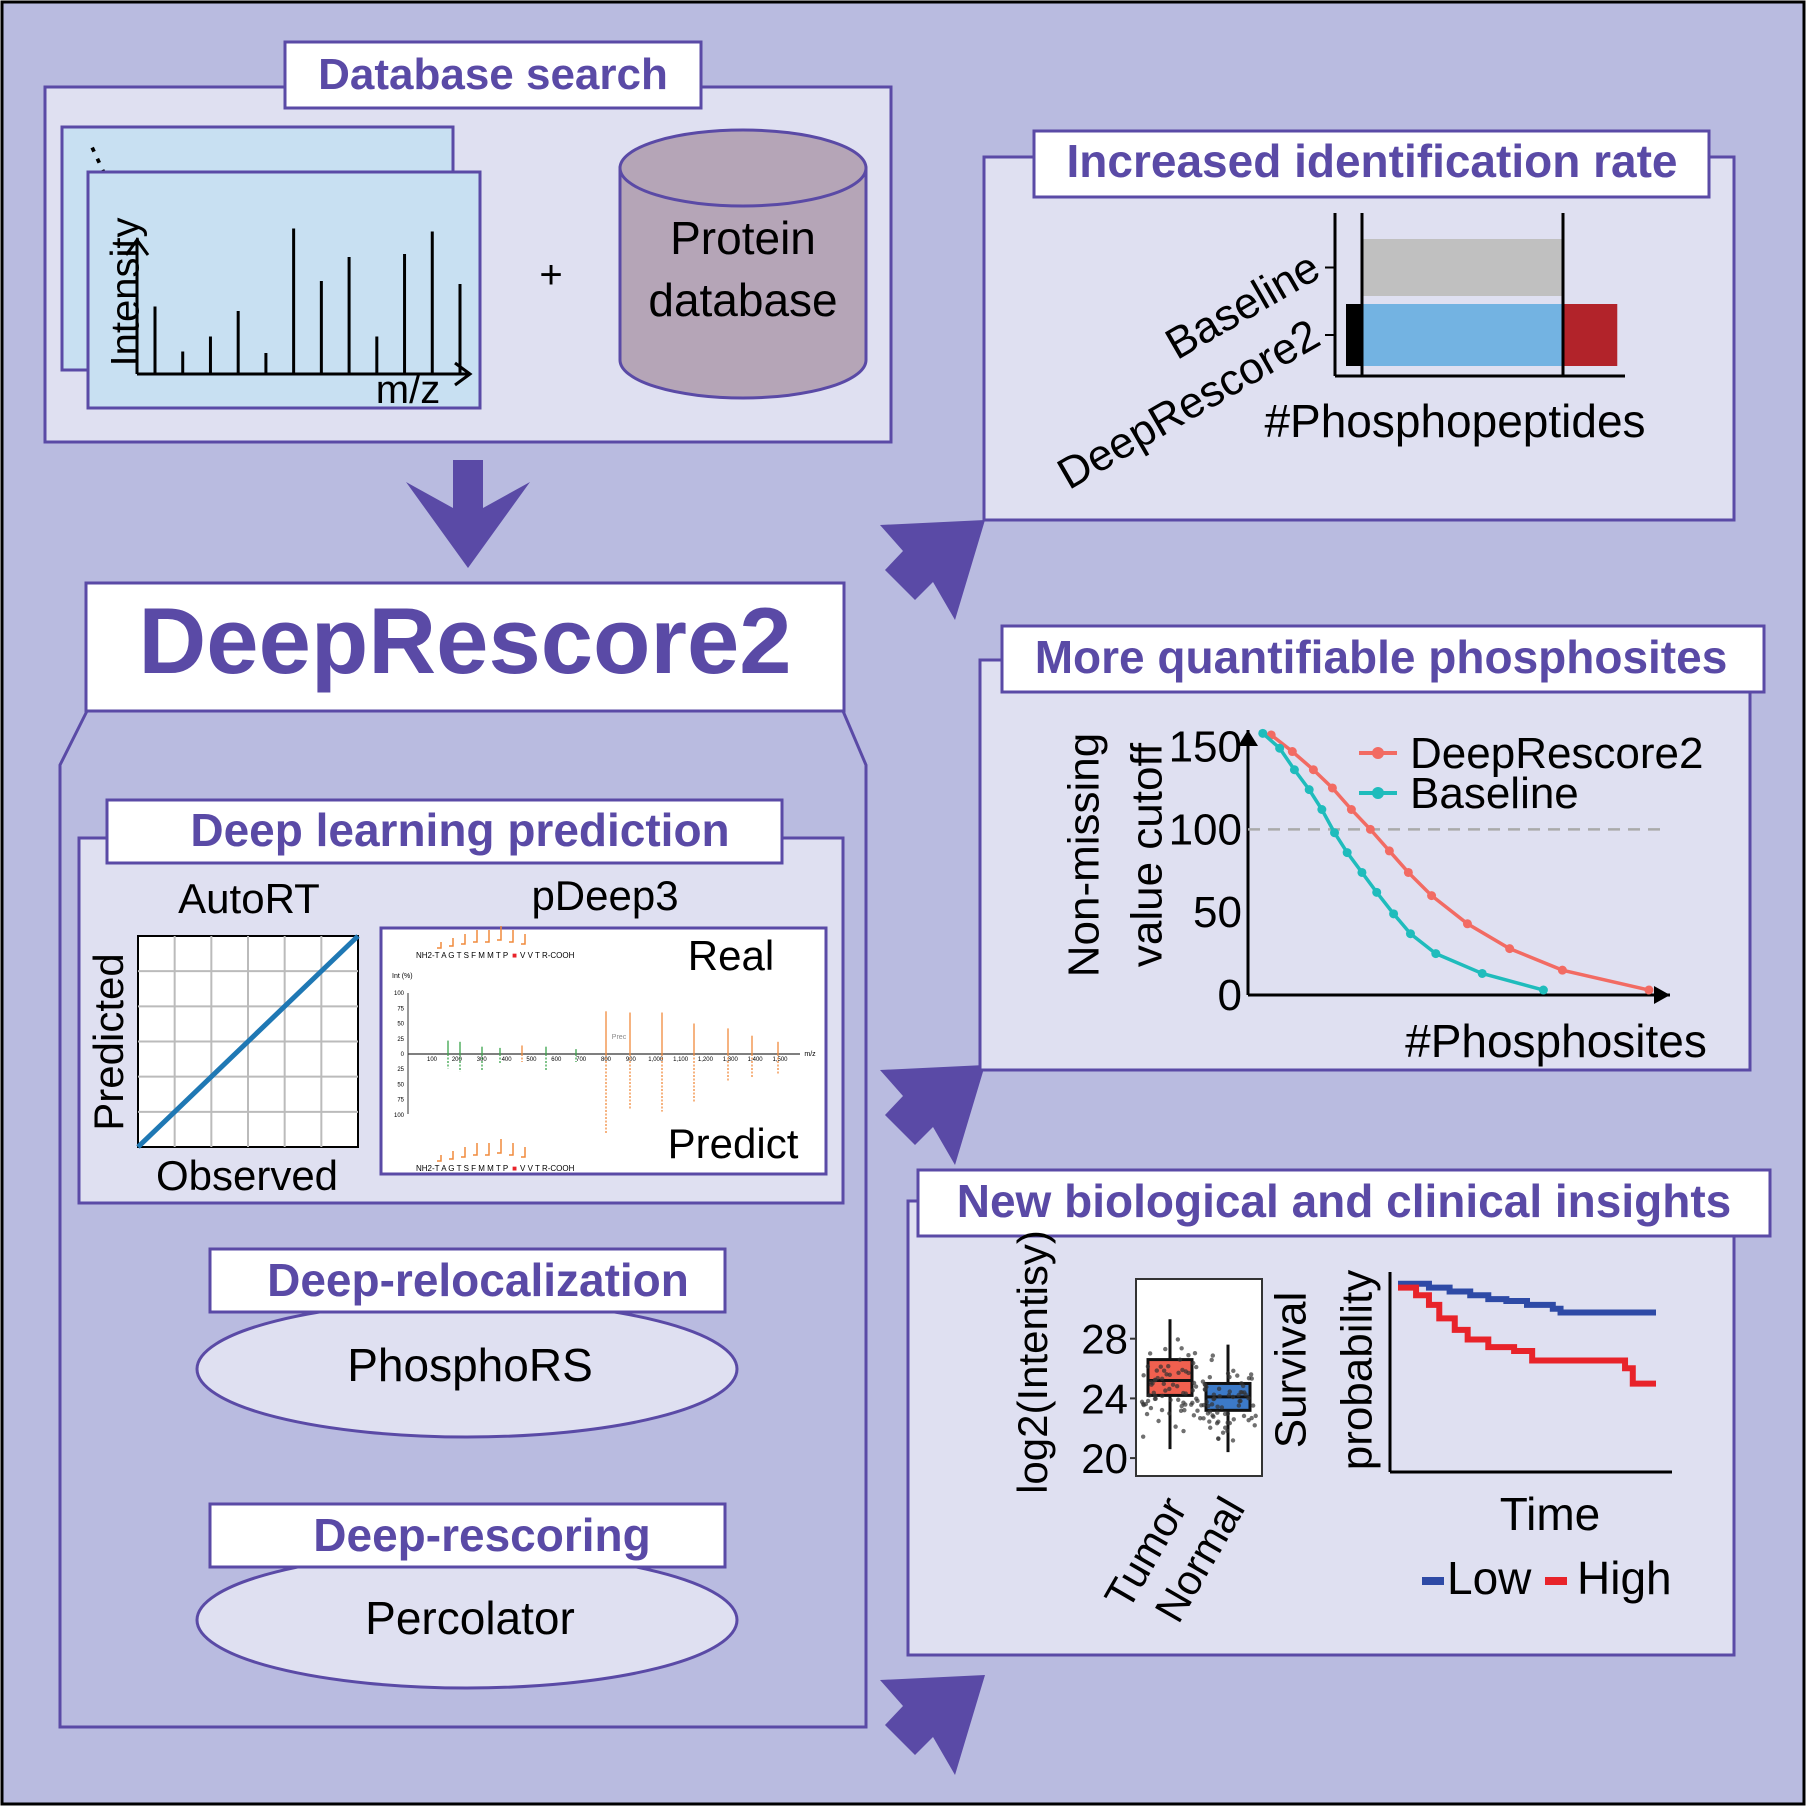  What do you see at coordinates (1344, 1201) in the screenshot?
I see `insights-title: New biological and clinical insights` at bounding box center [1344, 1201].